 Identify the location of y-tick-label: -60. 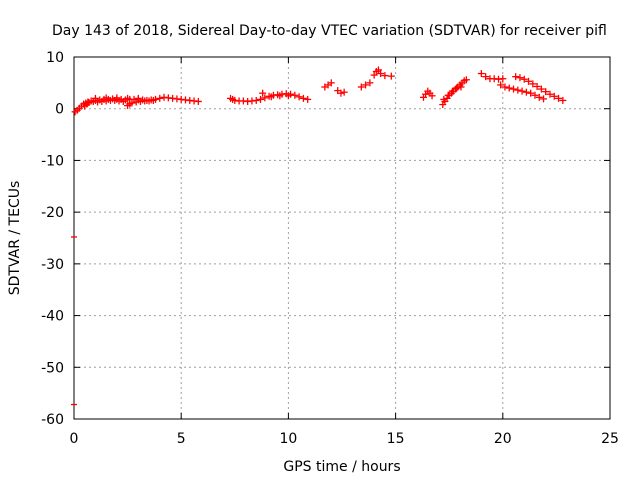
(52, 420).